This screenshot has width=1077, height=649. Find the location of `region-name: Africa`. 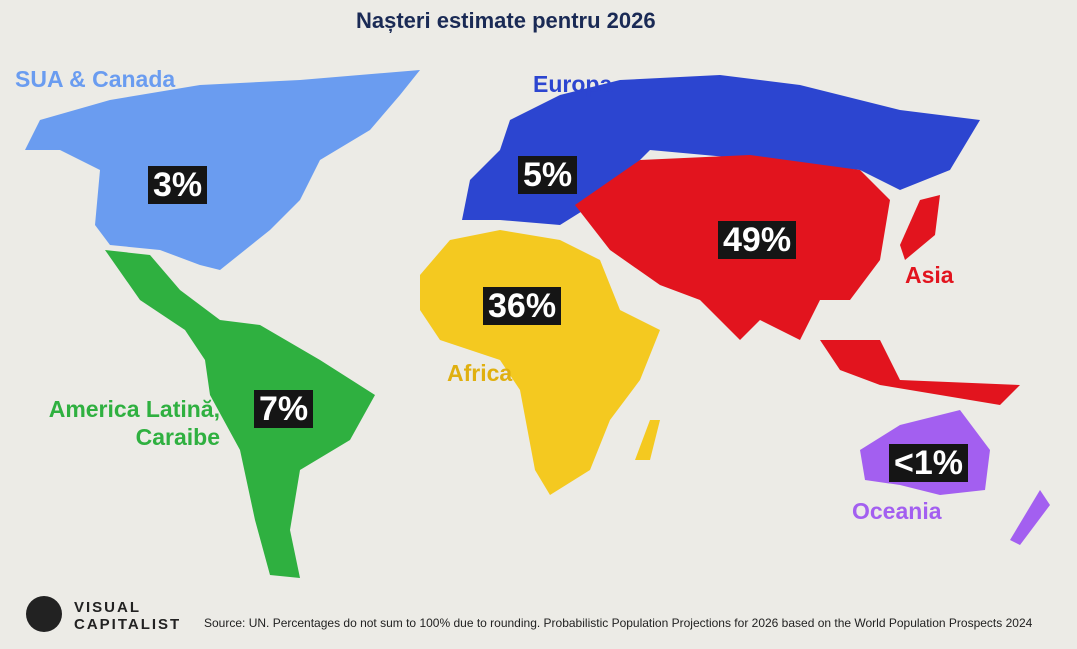

region-name: Africa is located at coordinates (480, 373).